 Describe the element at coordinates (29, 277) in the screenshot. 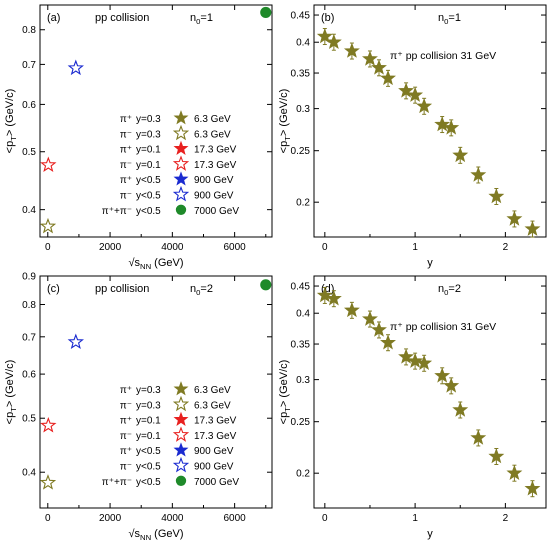

I see `y-tick-label: 0.9` at that location.